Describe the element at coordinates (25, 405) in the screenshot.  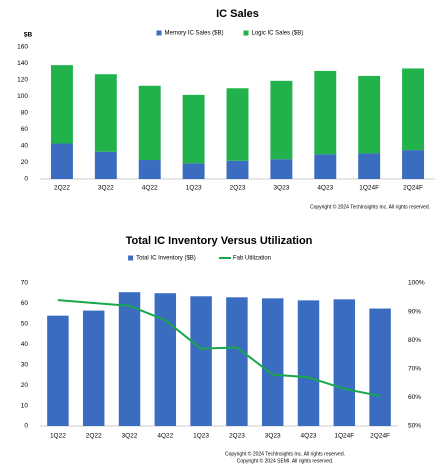
I see `y-tick-label: 10` at that location.